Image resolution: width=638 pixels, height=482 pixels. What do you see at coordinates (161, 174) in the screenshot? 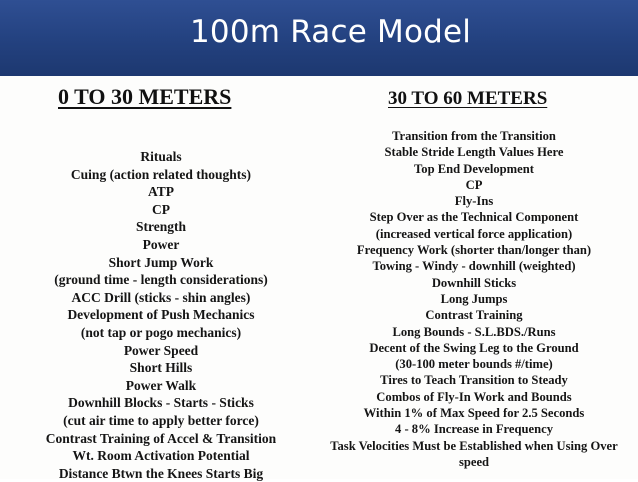
I see `list-item: Cuing (action related thoughts)` at bounding box center [161, 174].